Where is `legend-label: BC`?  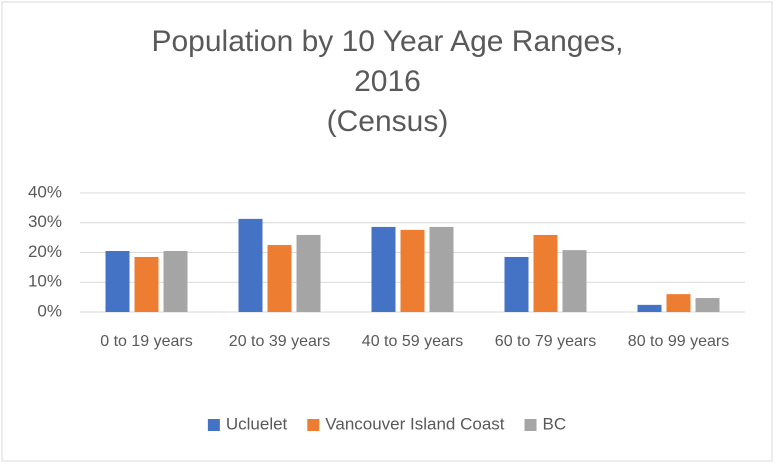 legend-label: BC is located at coordinates (555, 423).